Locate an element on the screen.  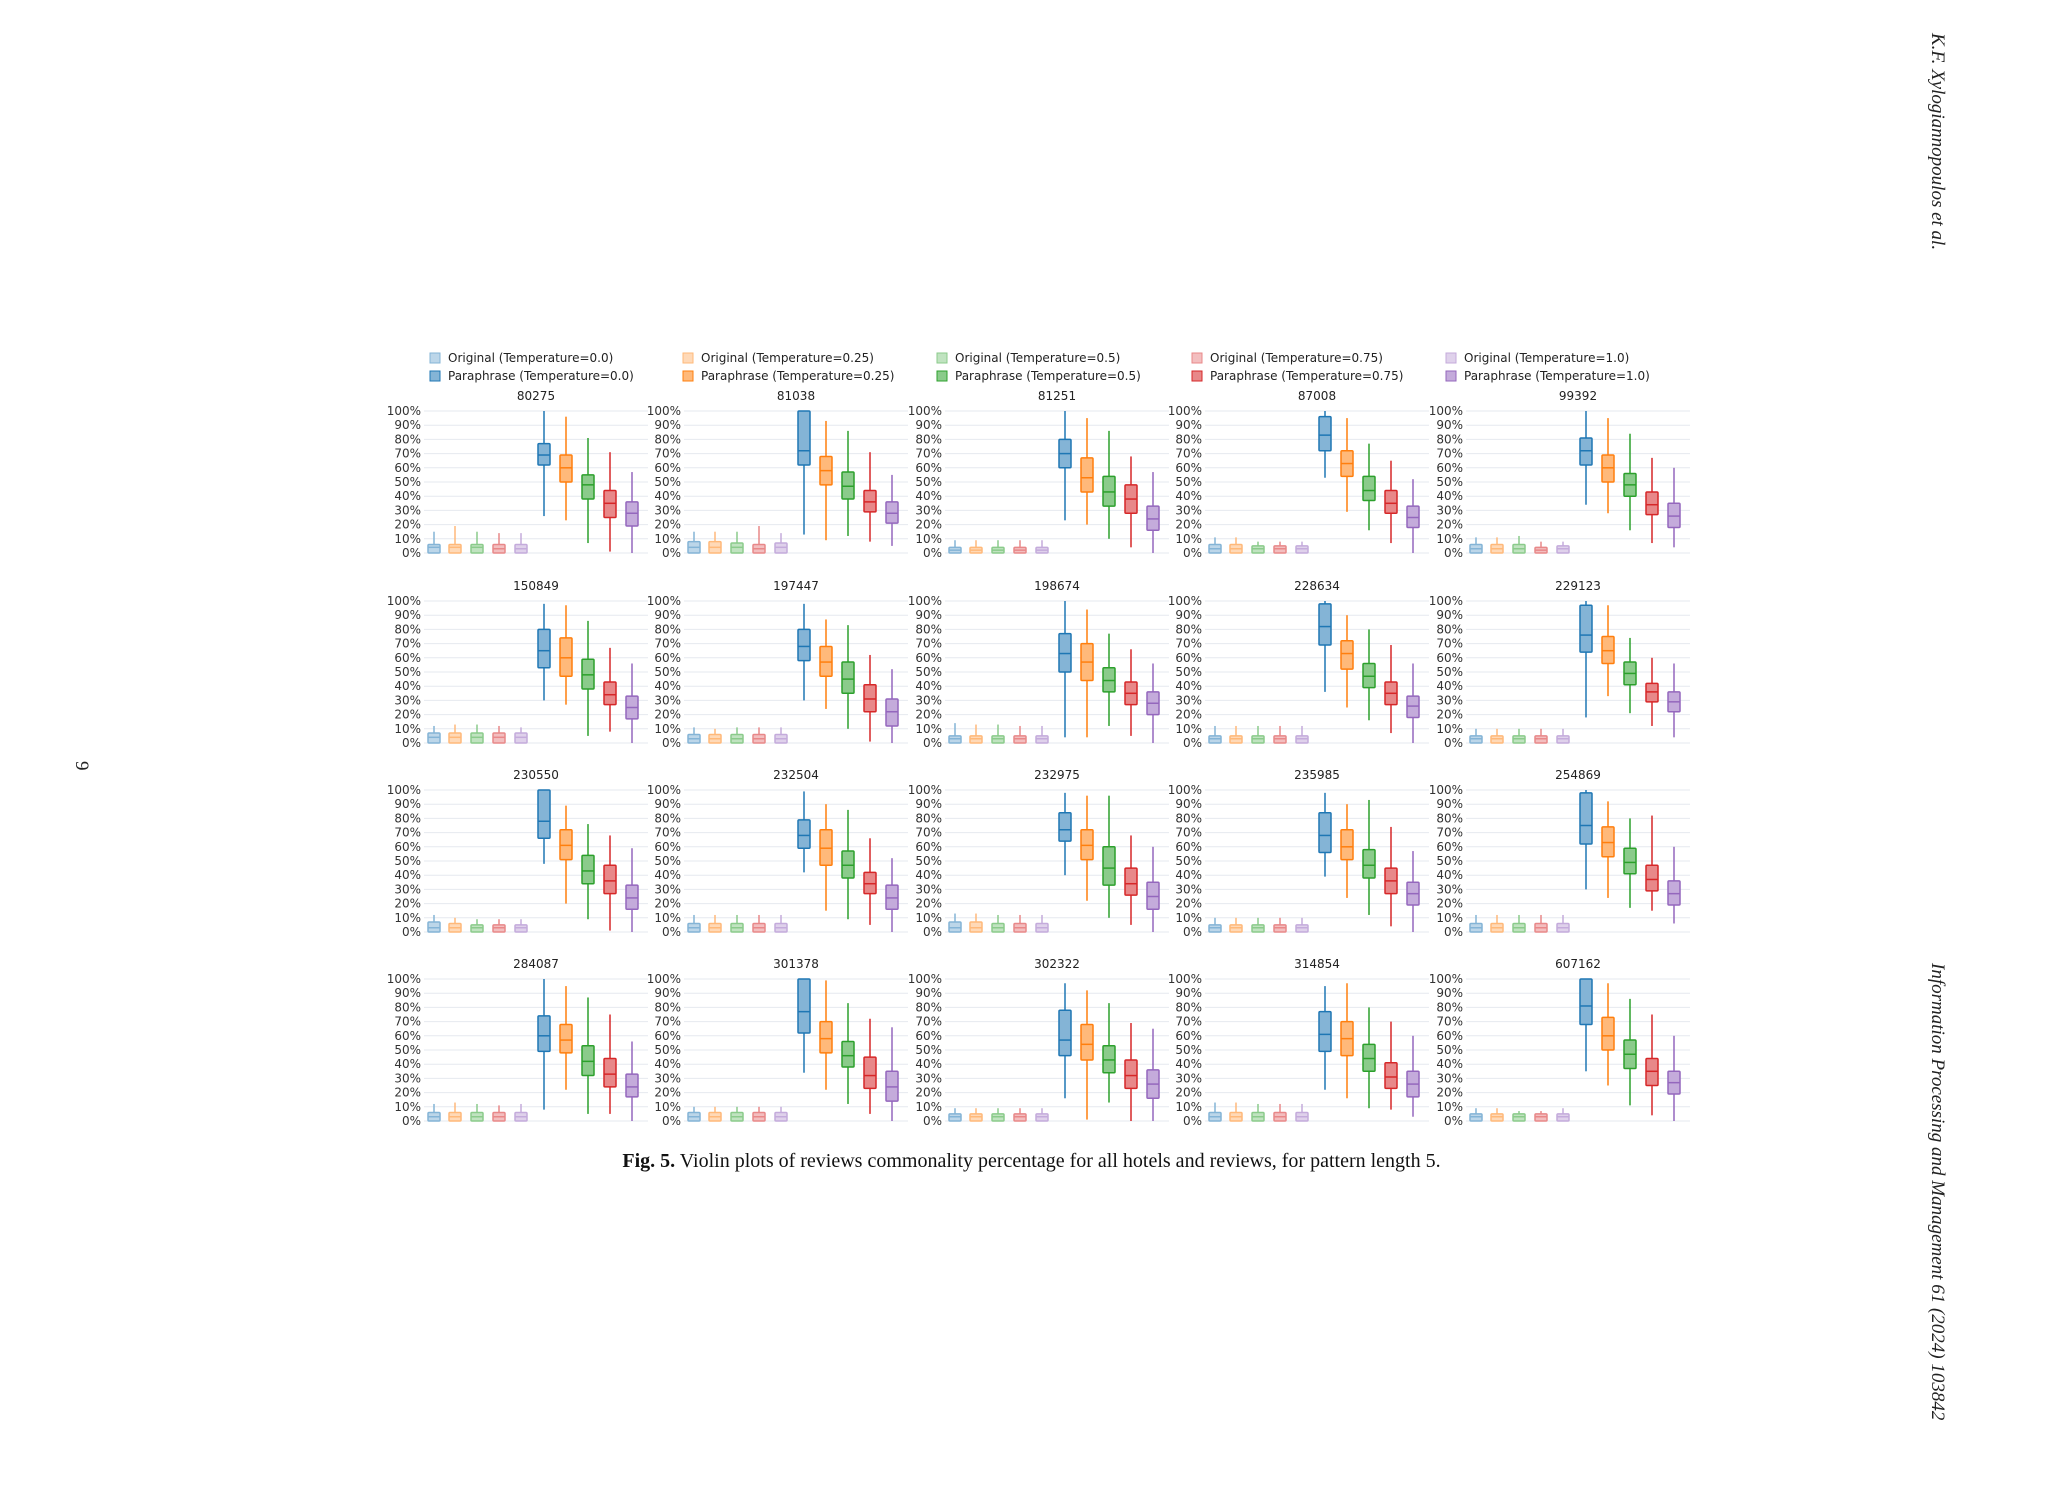
panel-title: 284087 is located at coordinates (536, 964).